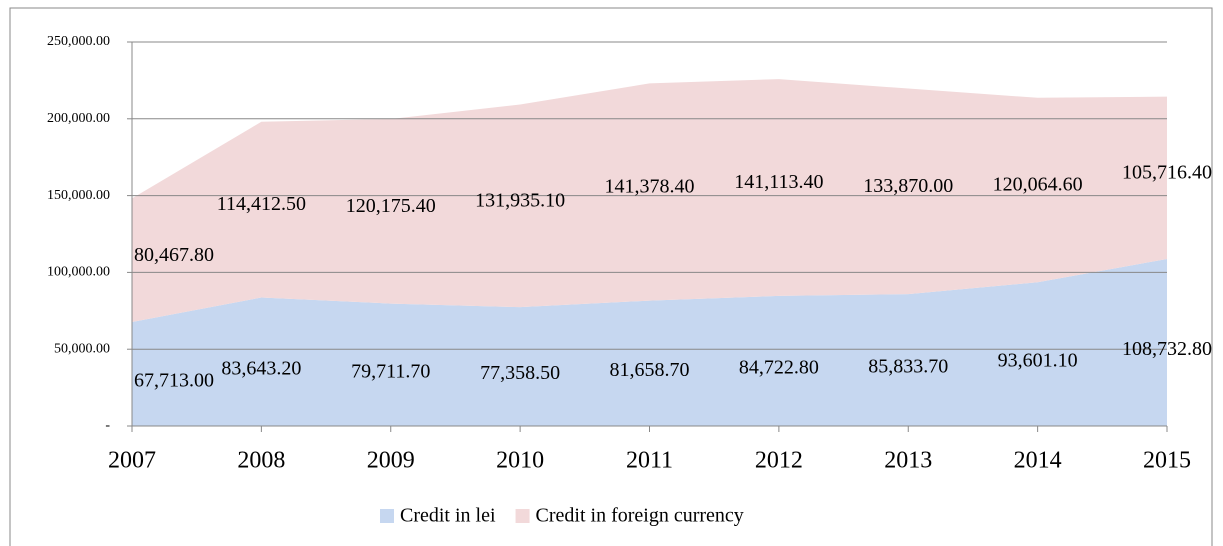 This screenshot has height=546, width=1223. What do you see at coordinates (261, 461) in the screenshot?
I see `x-tick-label: 2008` at bounding box center [261, 461].